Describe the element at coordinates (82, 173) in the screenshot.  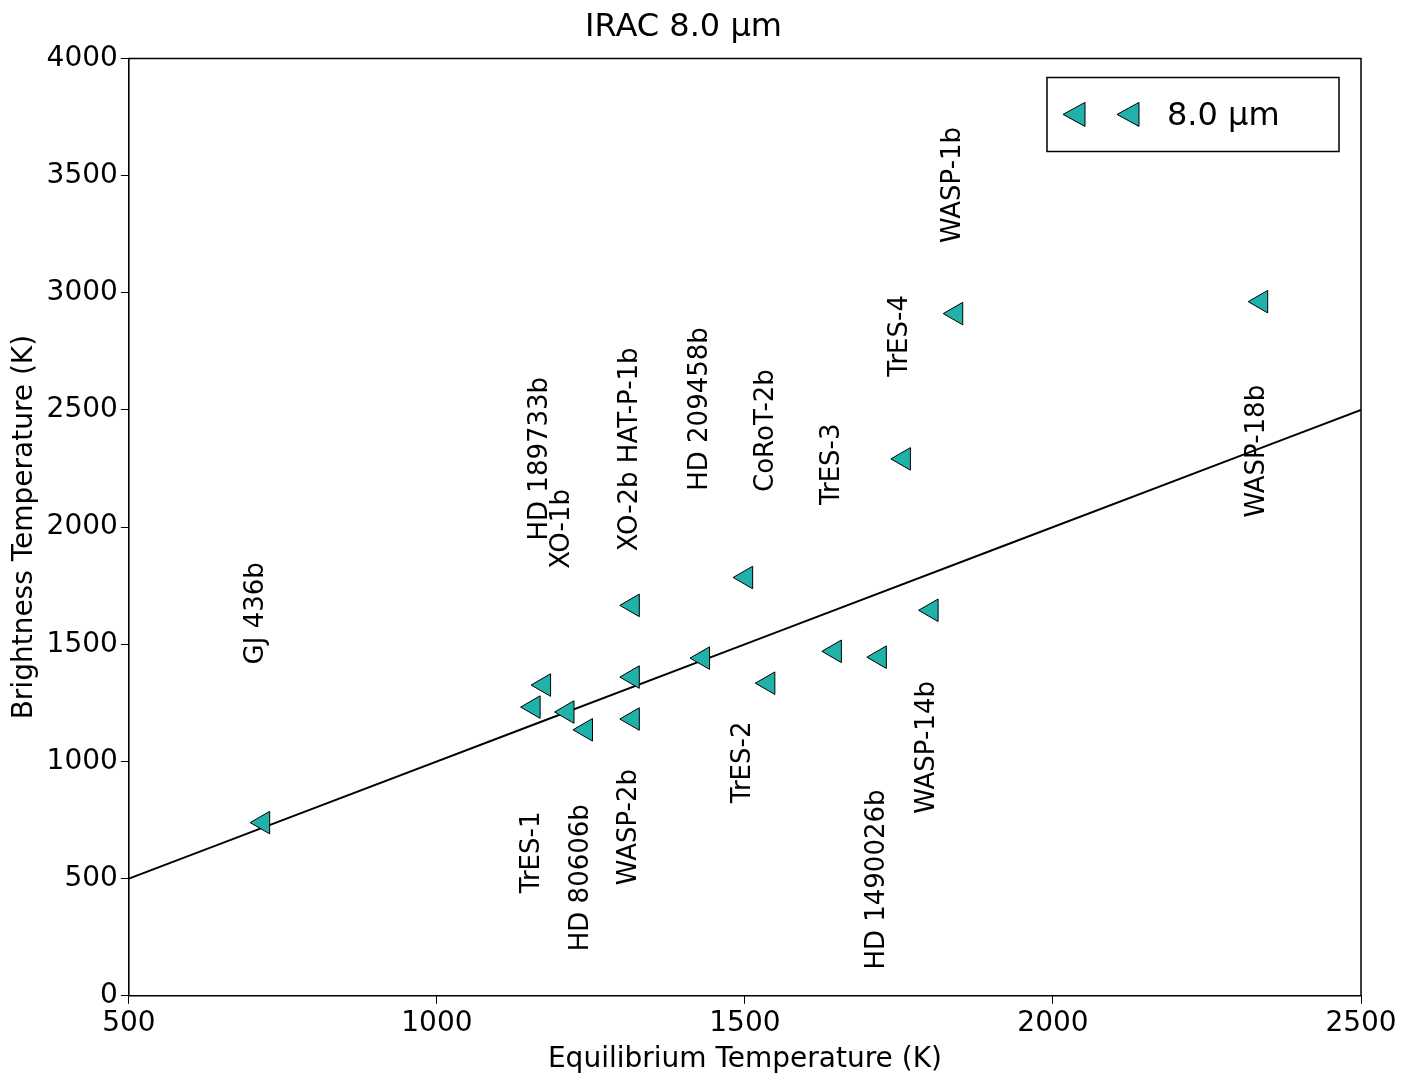
I see `y-tick-label: 3500` at that location.